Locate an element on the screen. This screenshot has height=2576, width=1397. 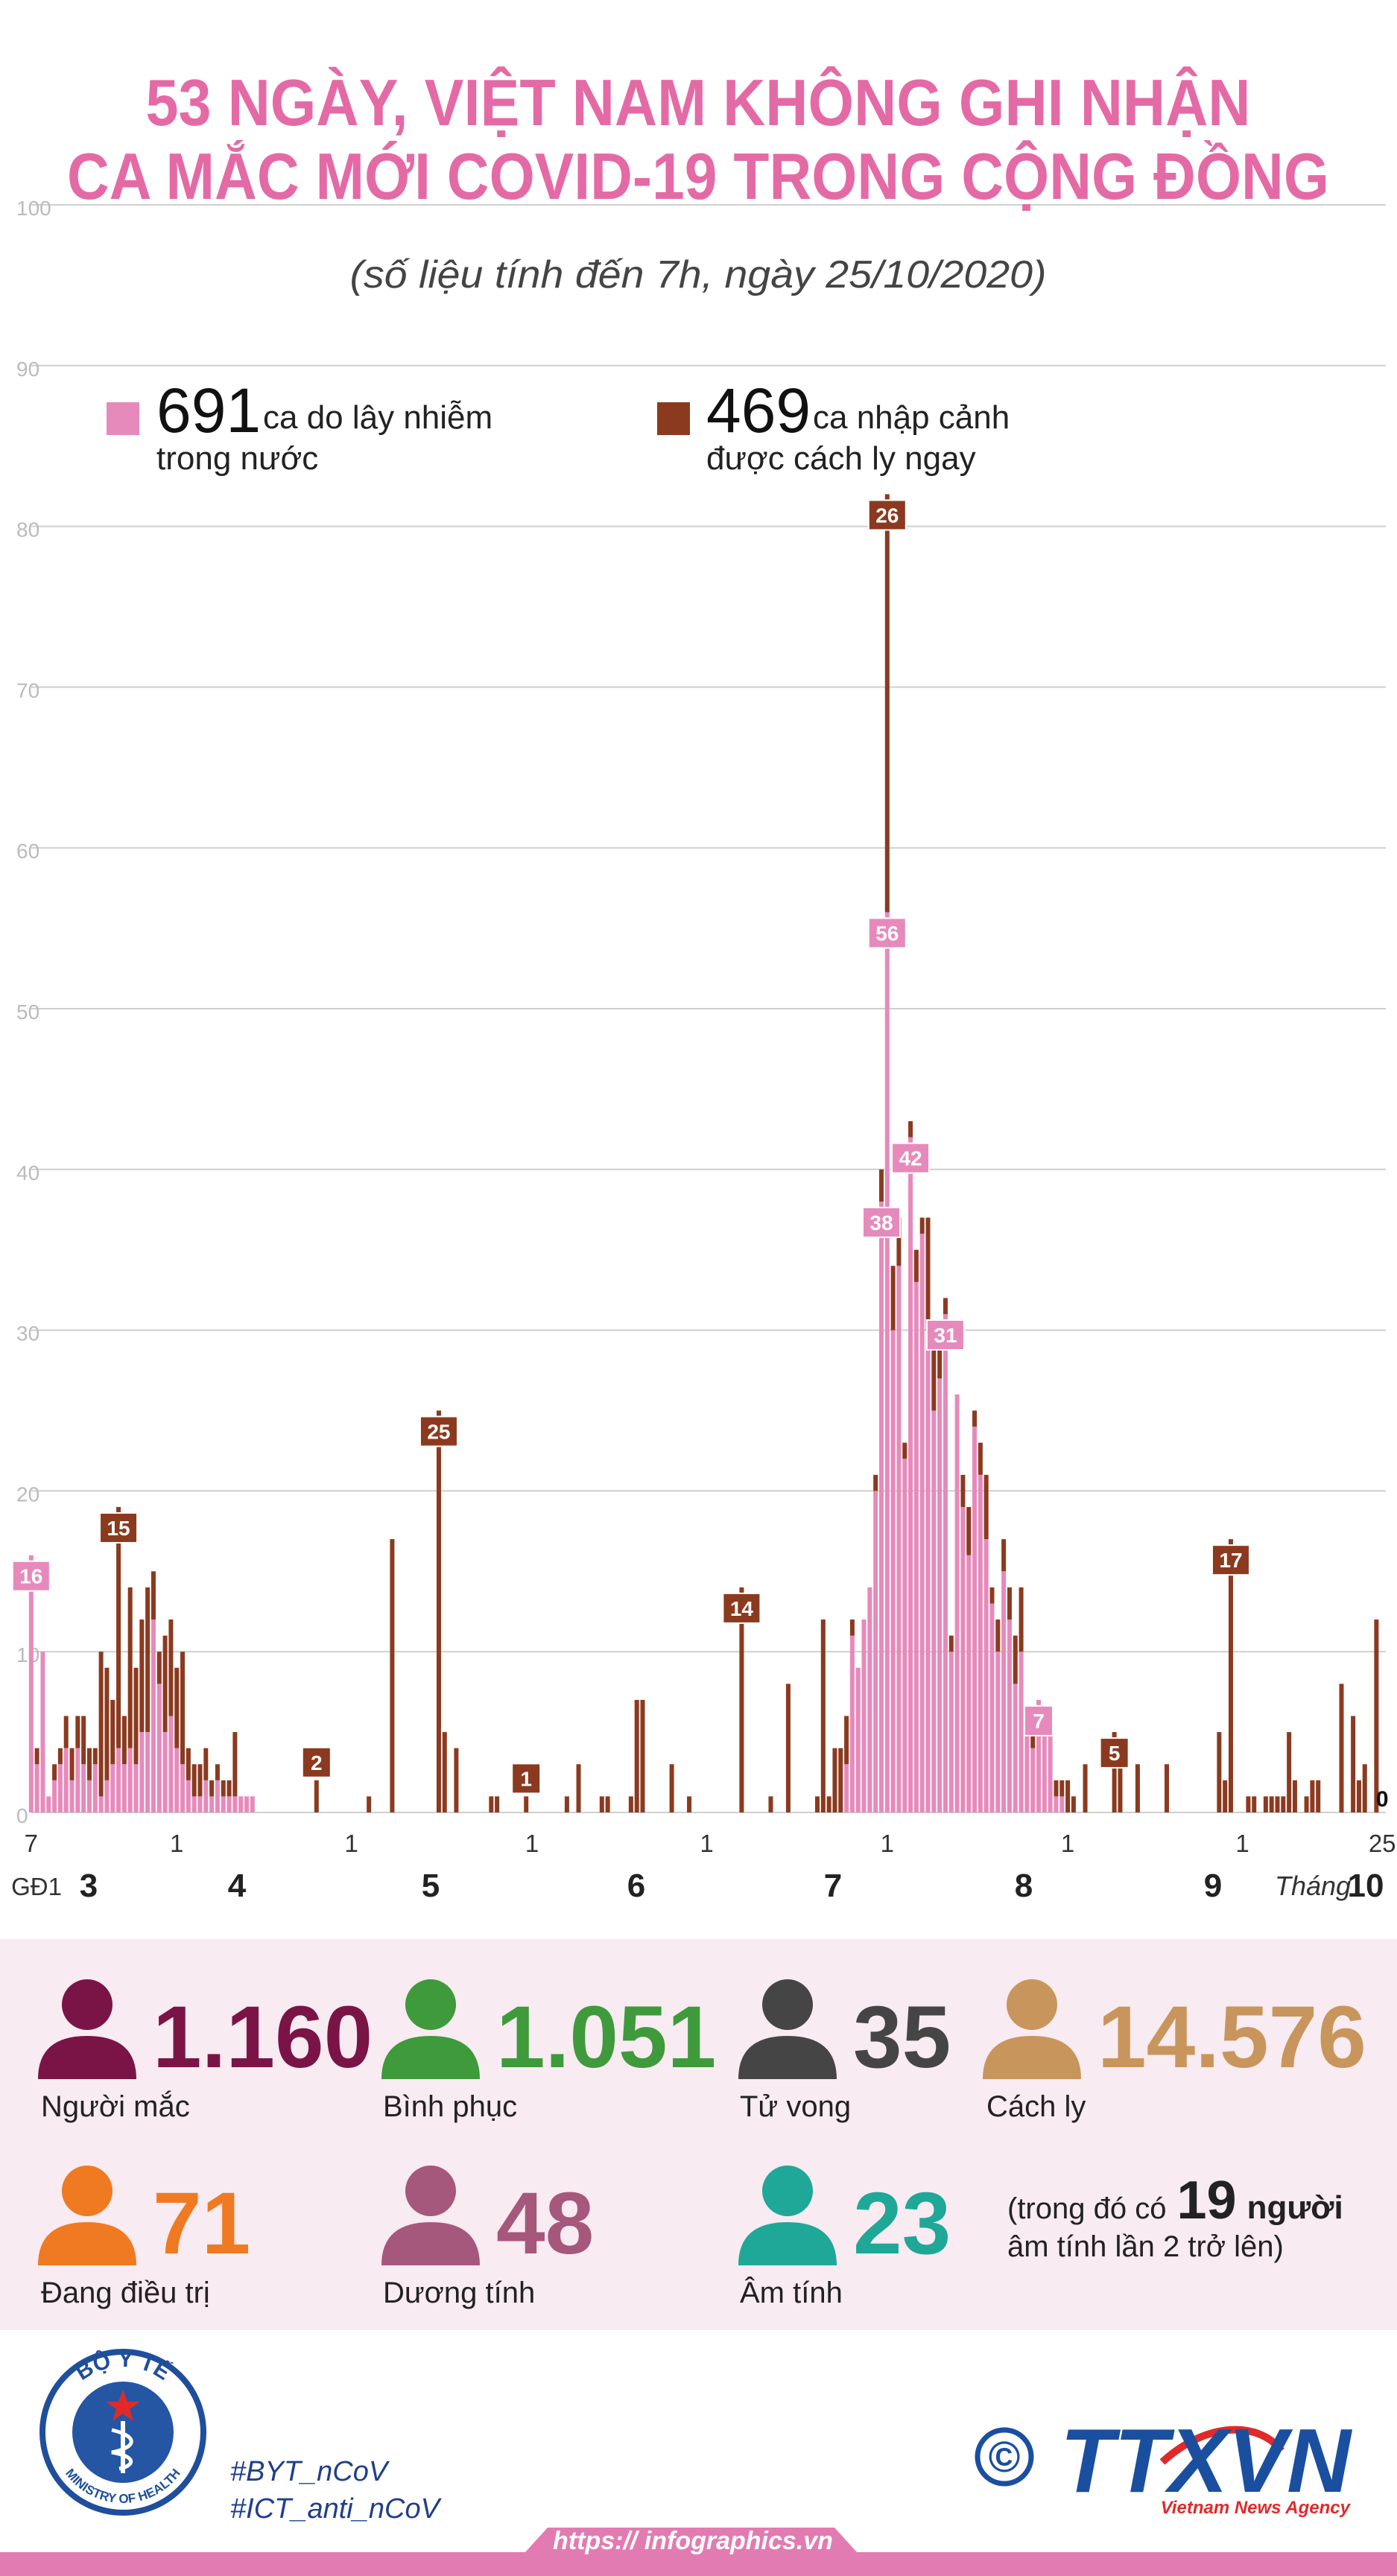
legend-swatch is located at coordinates (673, 419).